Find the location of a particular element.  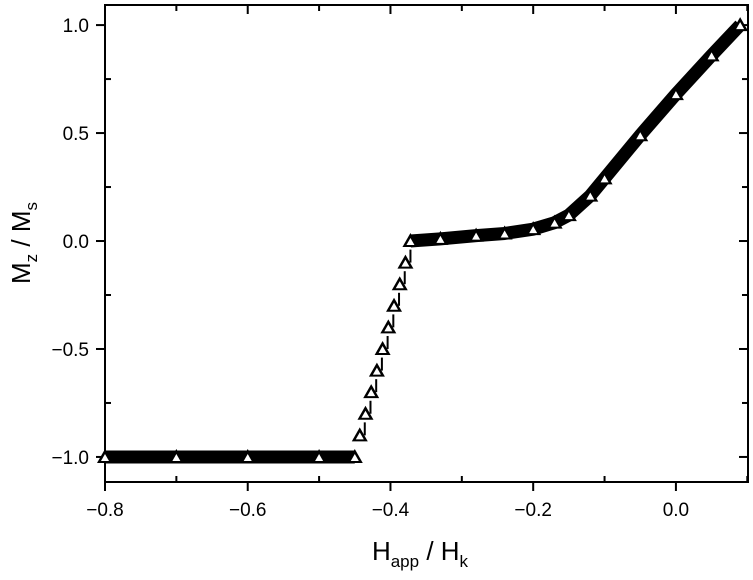

y-tick-label: −1.0 is located at coordinates (70, 458).